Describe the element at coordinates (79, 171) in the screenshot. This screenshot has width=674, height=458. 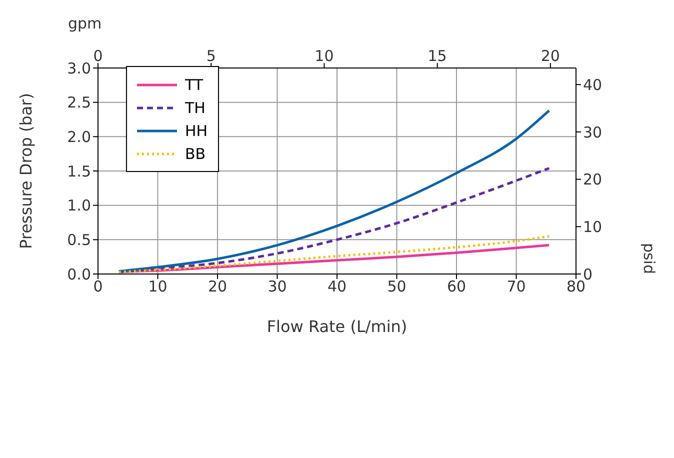
I see `y-tick-label: 1.5` at that location.